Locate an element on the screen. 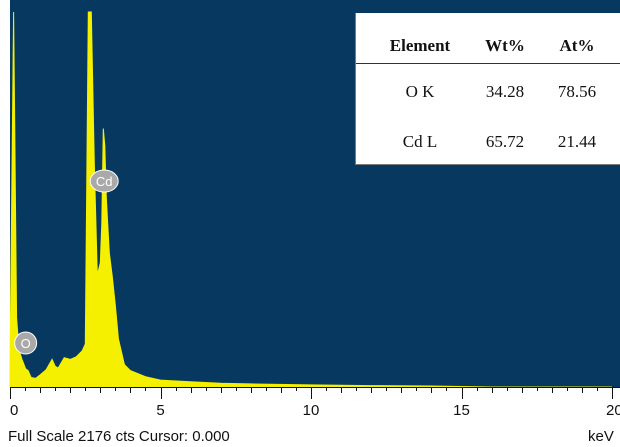 This screenshot has width=620, height=447. row-at-percent: 21.44 is located at coordinates (577, 141).